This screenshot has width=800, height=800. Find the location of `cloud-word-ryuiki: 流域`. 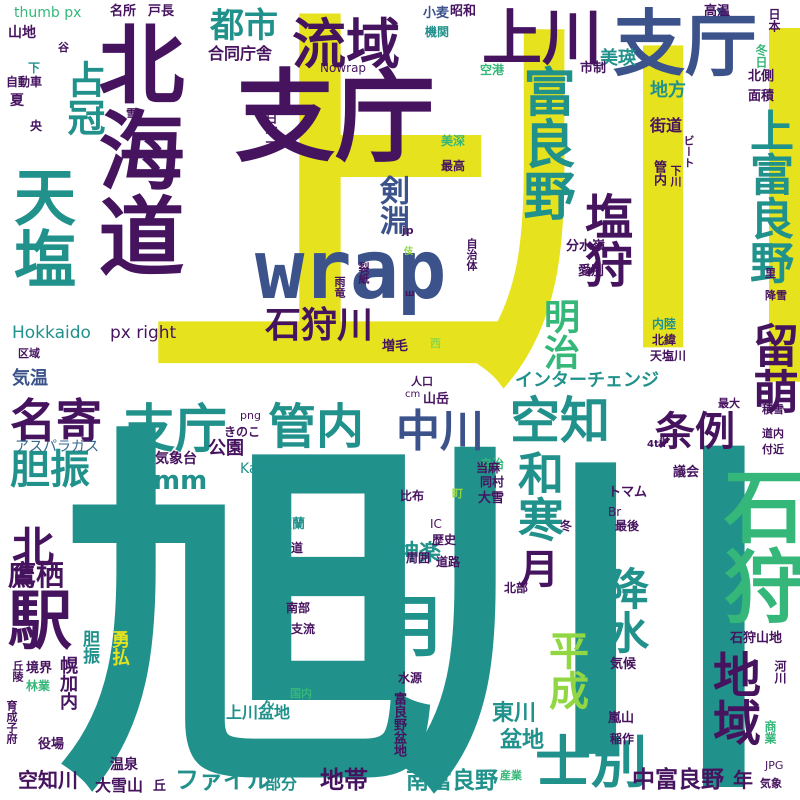

cloud-word-ryuiki: 流域 is located at coordinates (346, 44).